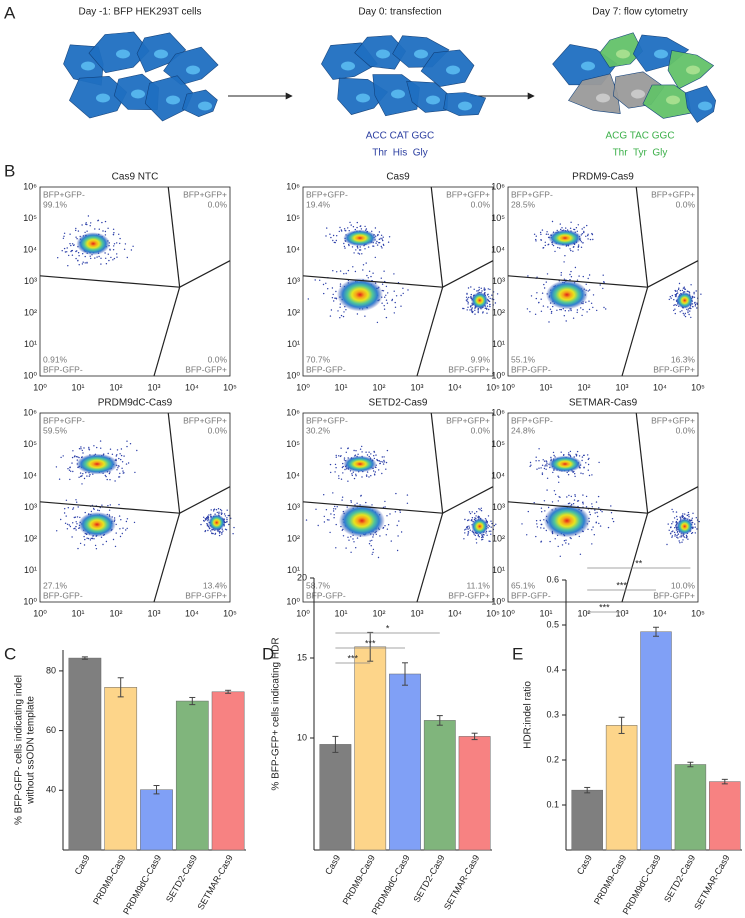 The height and width of the screenshot is (918, 745). Describe the element at coordinates (142, 884) in the screenshot. I see `x-tick-label: PRDM9dC-Cas9` at that location.